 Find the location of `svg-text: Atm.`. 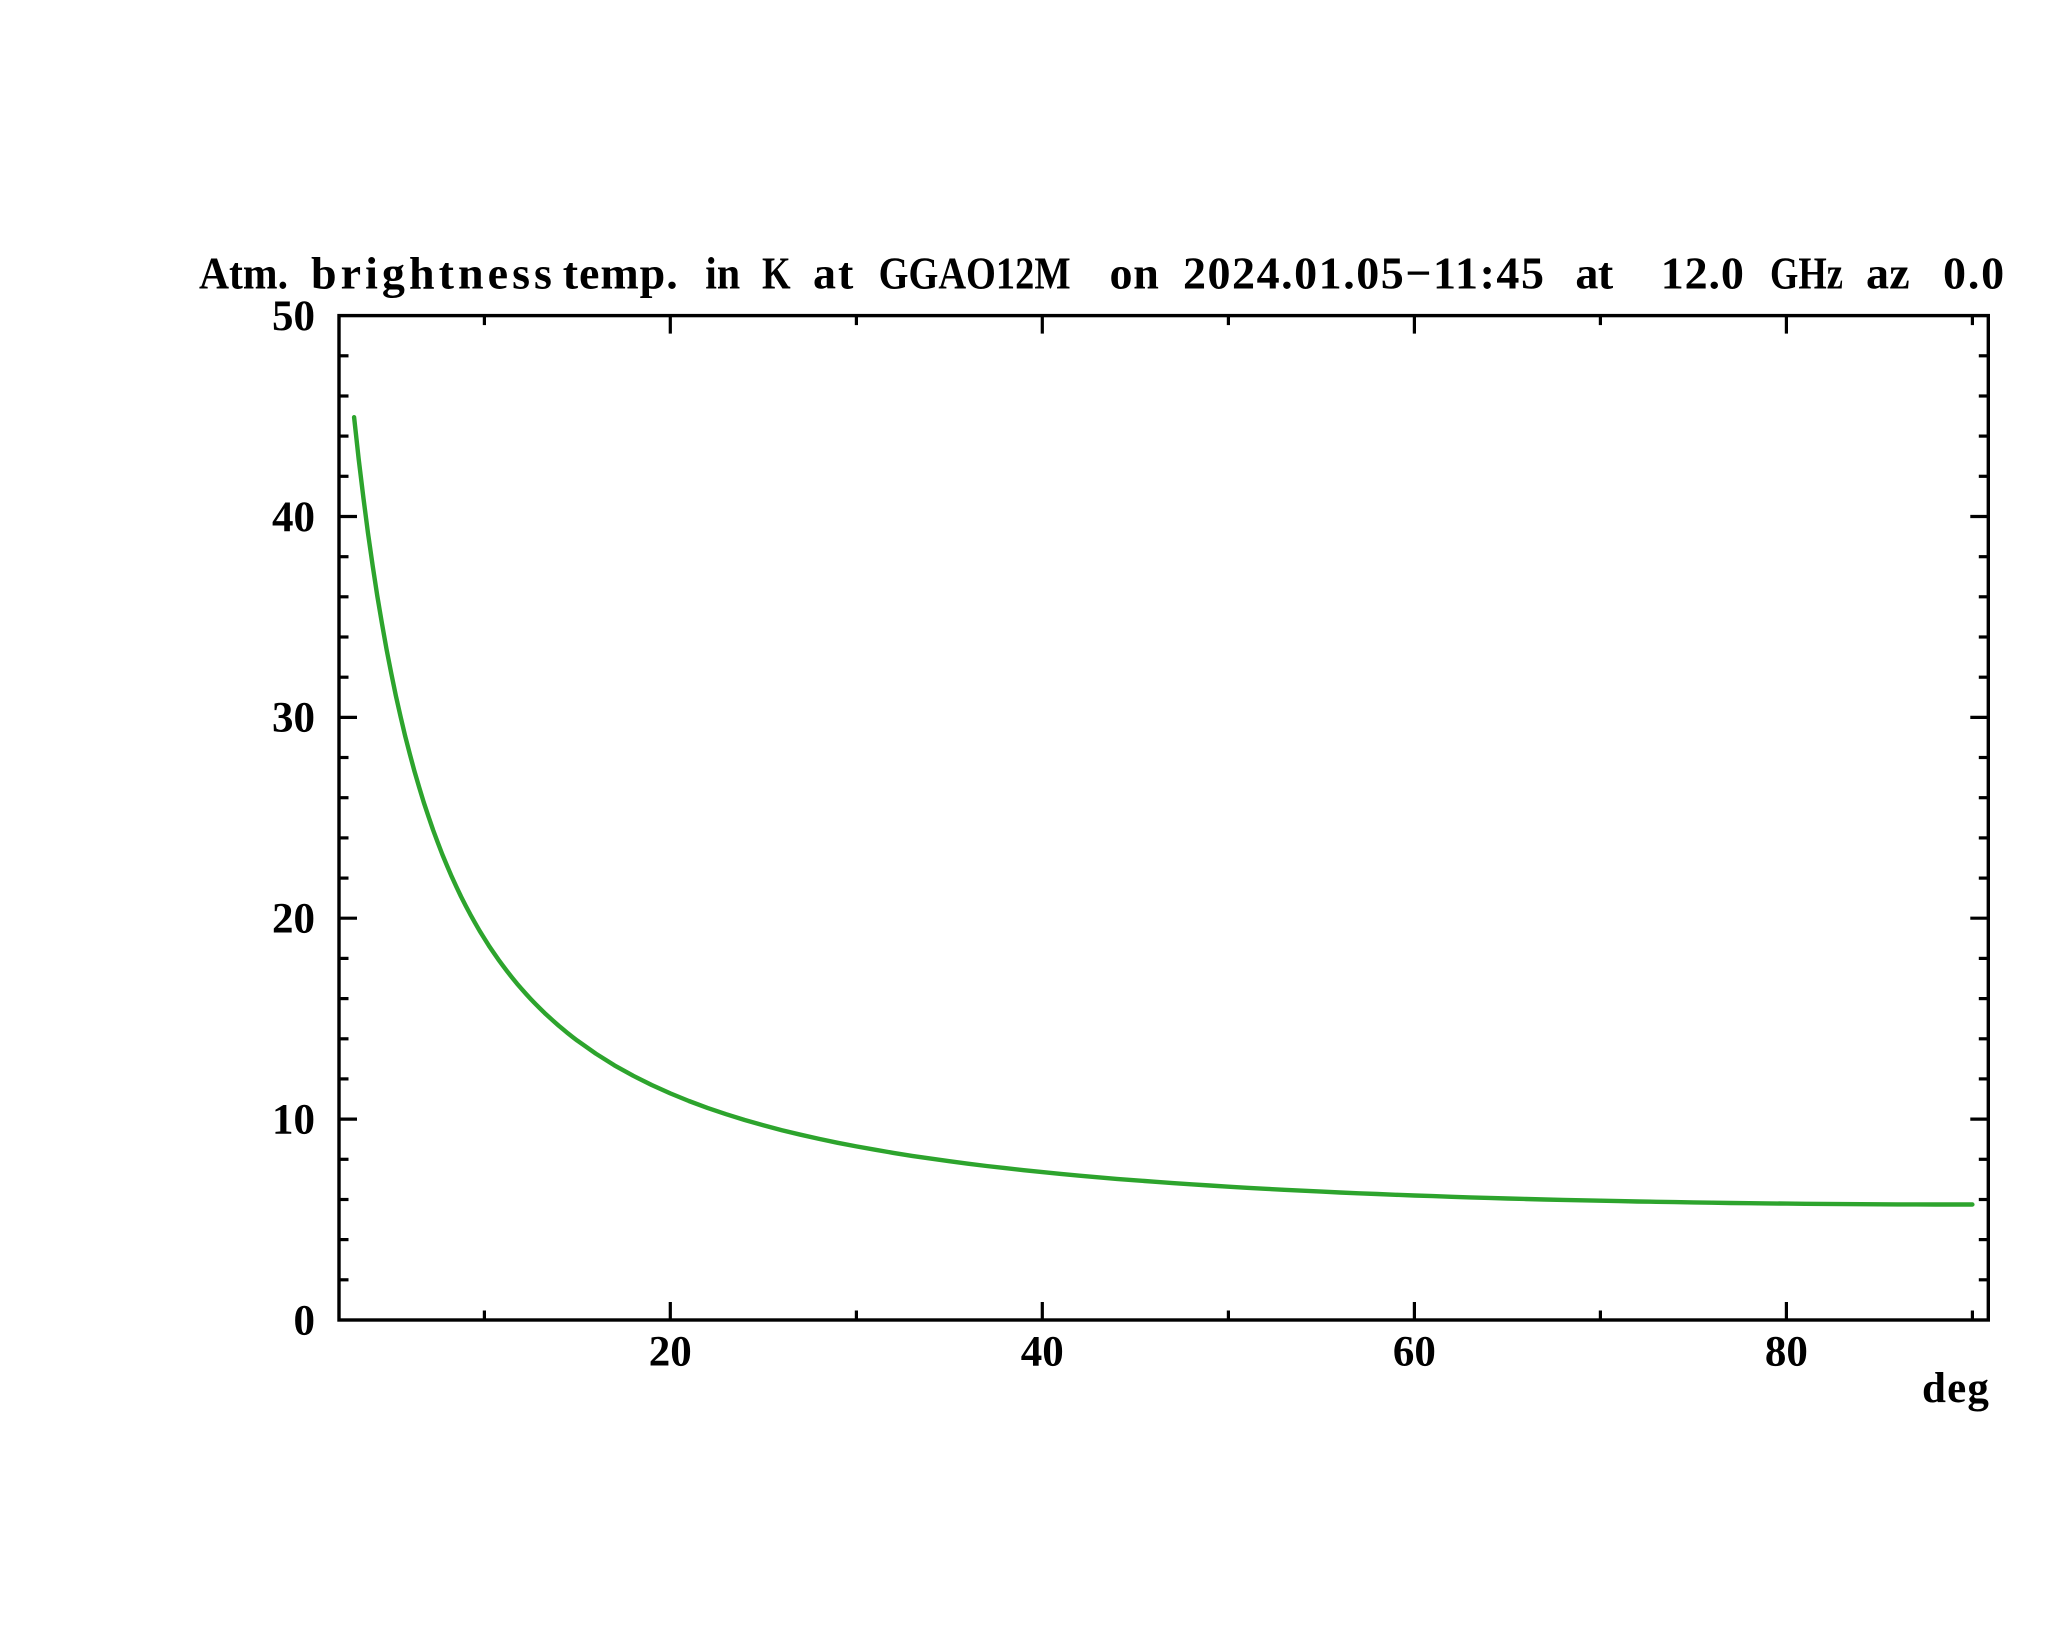

svg-text: Atm. is located at coordinates (243, 274).